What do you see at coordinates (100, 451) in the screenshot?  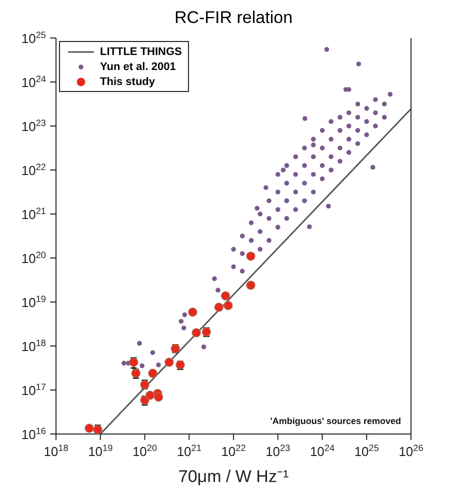 I see `x-tick-label: 10$^{19}$` at bounding box center [100, 451].